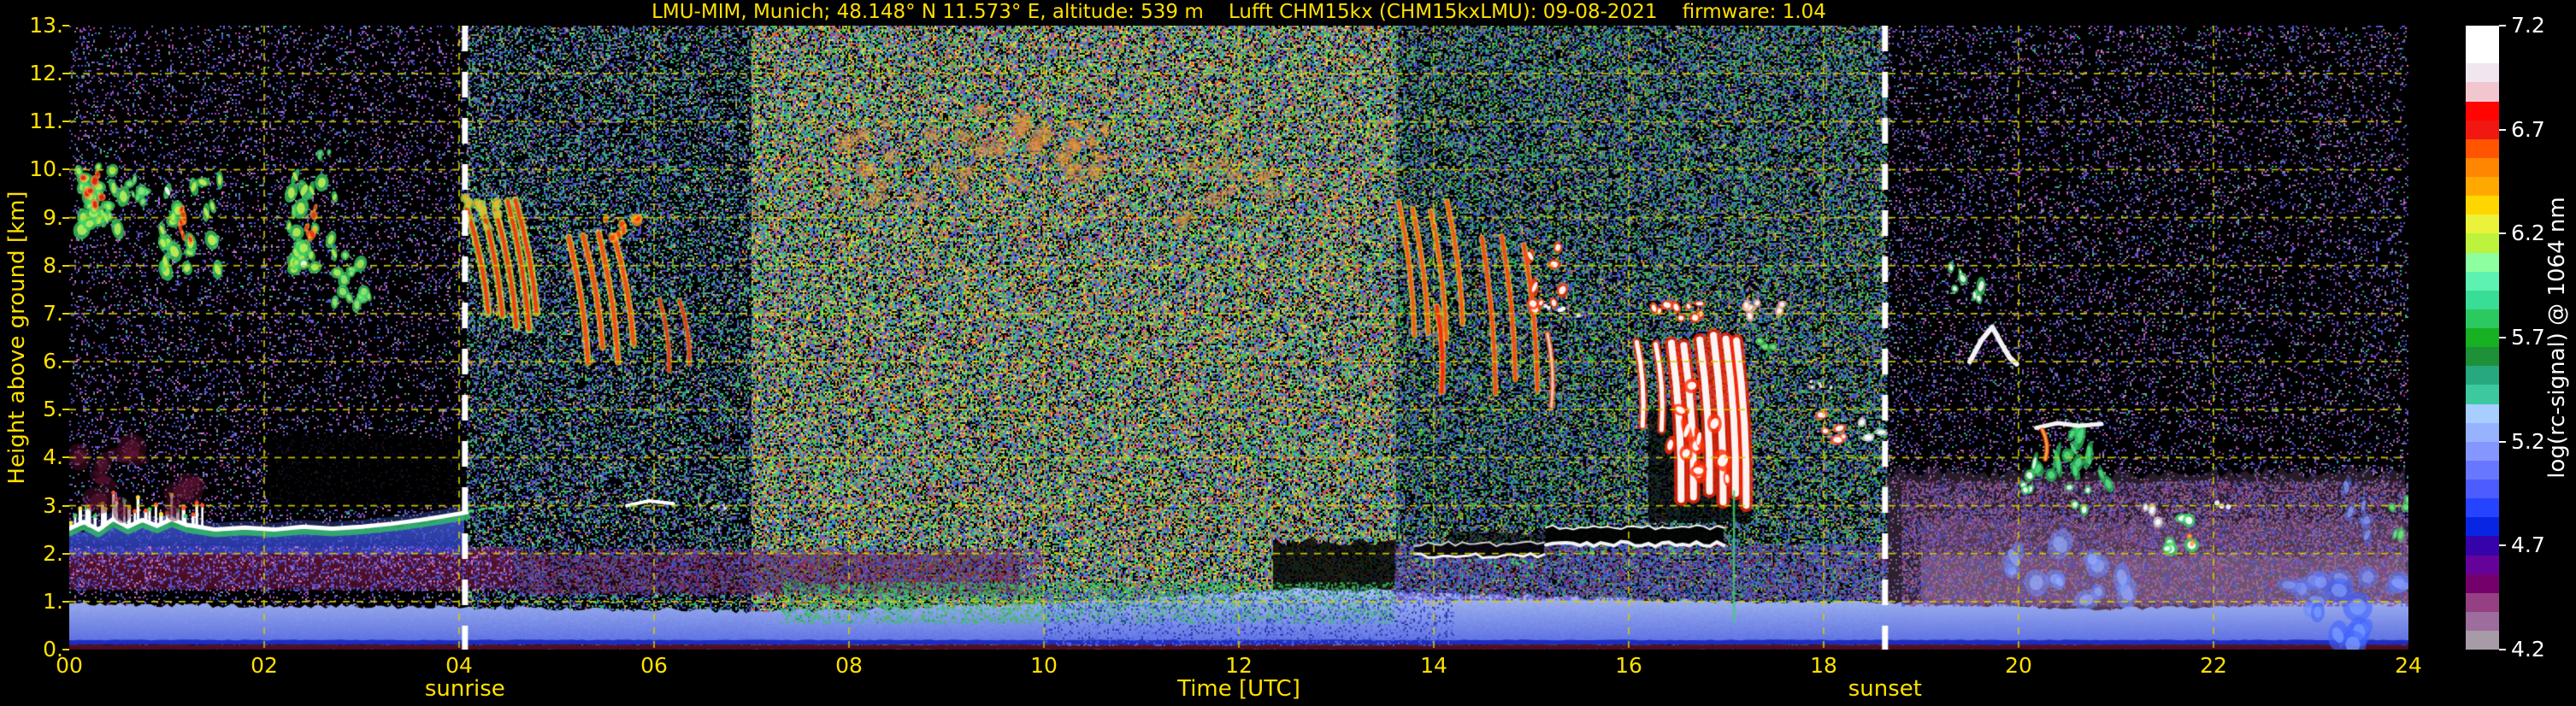 The height and width of the screenshot is (706, 2576). I want to click on sunrise-label: sunrise, so click(465, 689).